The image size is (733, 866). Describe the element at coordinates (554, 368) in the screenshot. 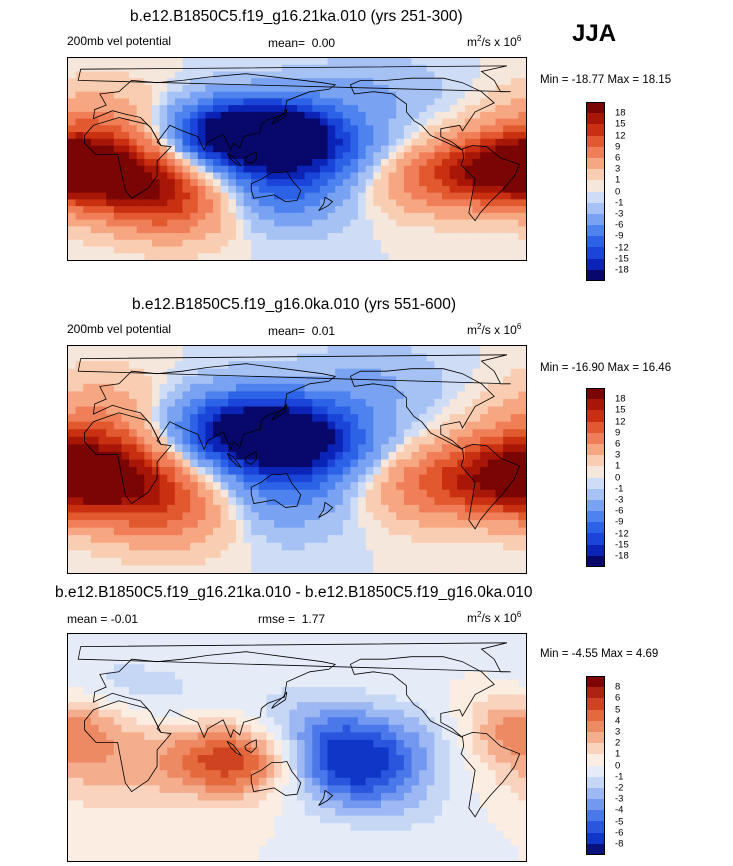

I see `min-label: Min =` at that location.